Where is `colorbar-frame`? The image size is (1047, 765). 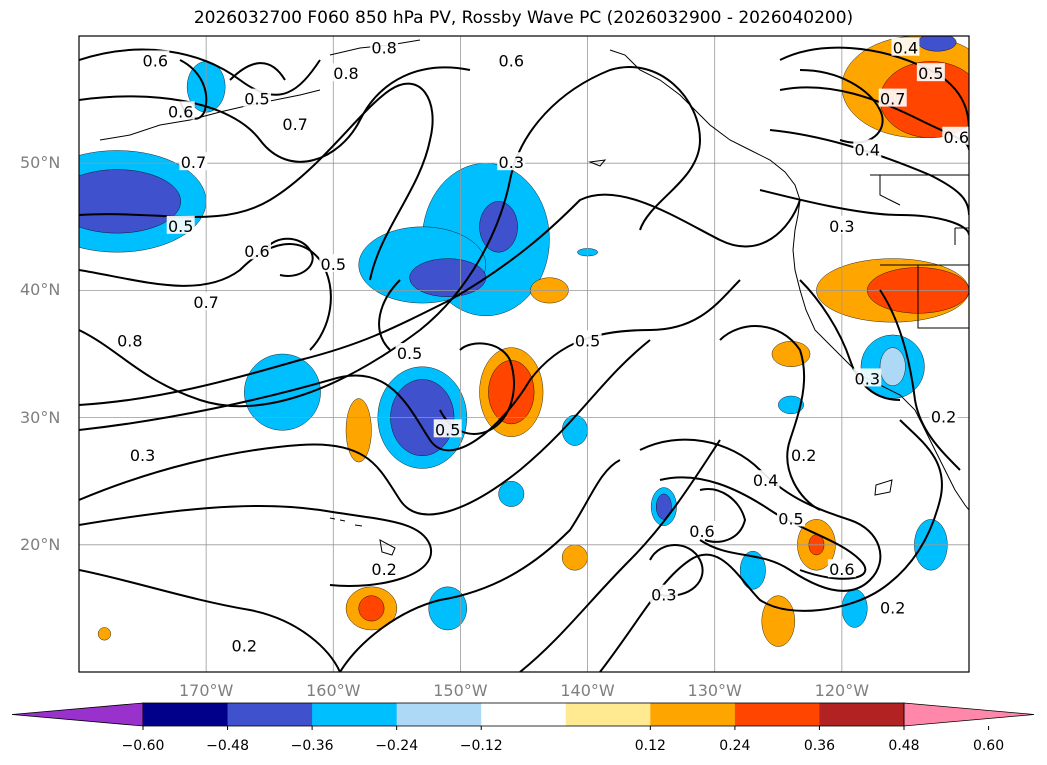
colorbar-frame is located at coordinates (523, 714).